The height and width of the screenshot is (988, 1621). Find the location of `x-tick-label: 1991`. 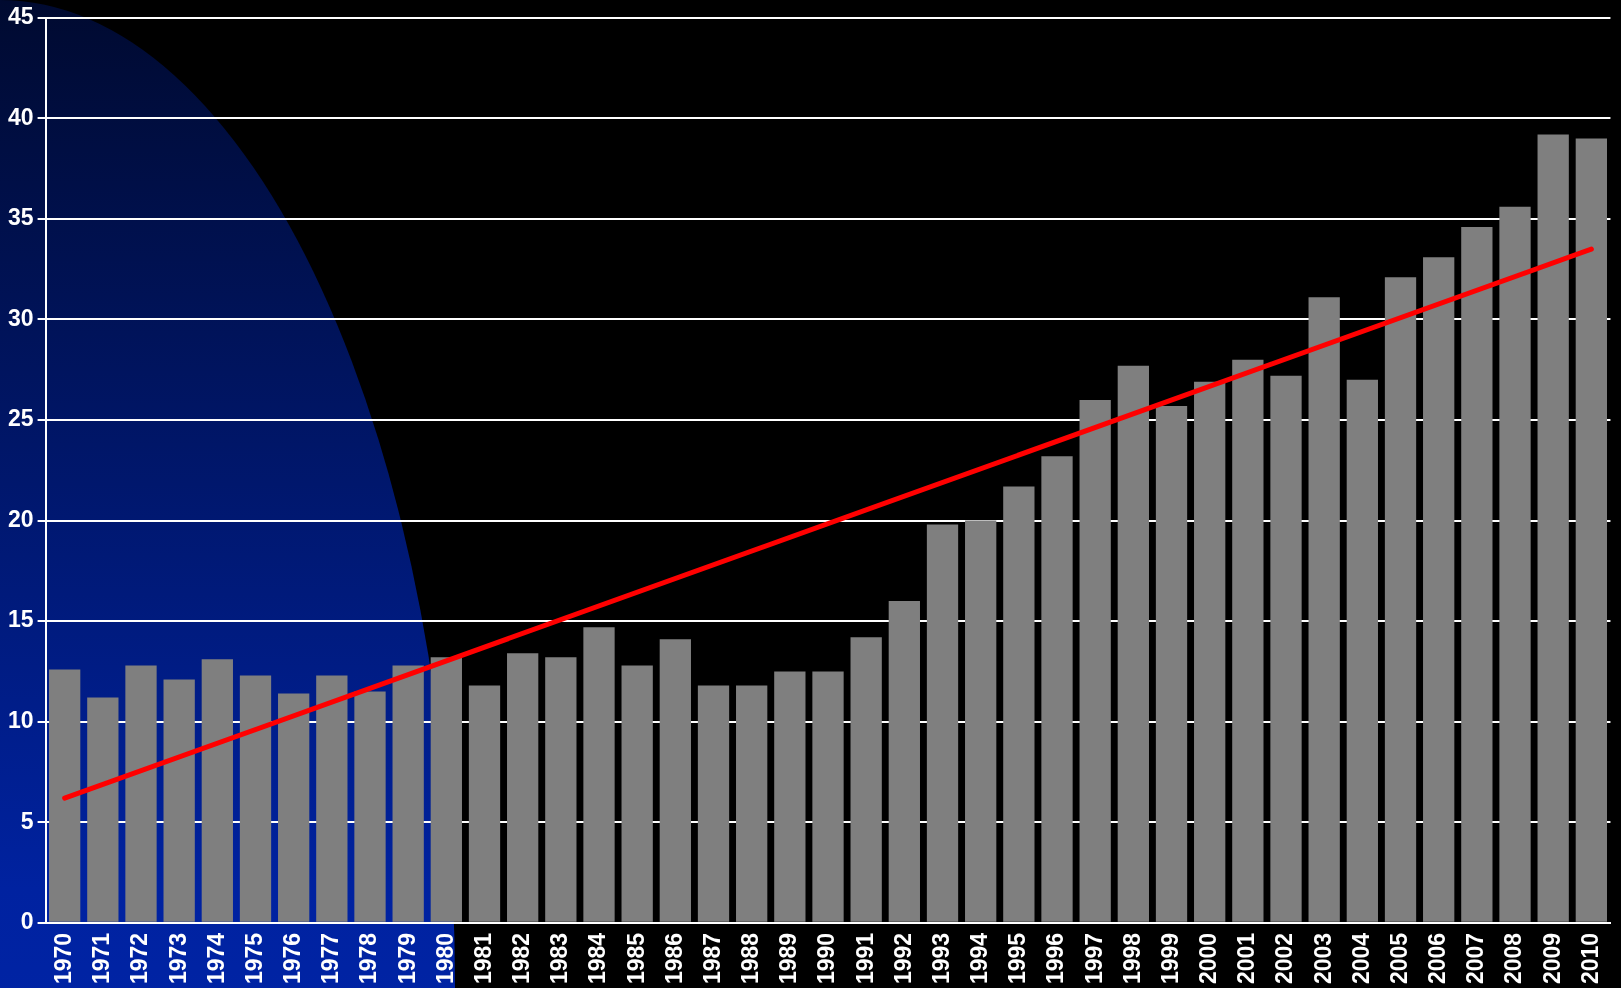

x-tick-label: 1991 is located at coordinates (864, 958).